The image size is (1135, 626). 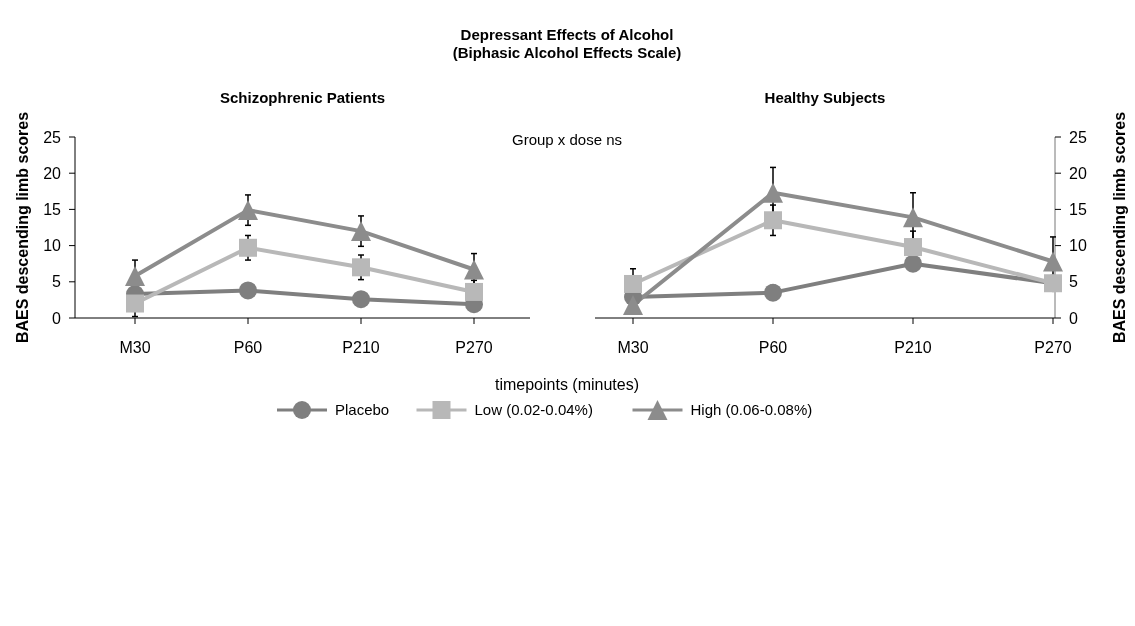 What do you see at coordinates (302, 97) in the screenshot?
I see `chart-title: Schizophrenic Patients` at bounding box center [302, 97].